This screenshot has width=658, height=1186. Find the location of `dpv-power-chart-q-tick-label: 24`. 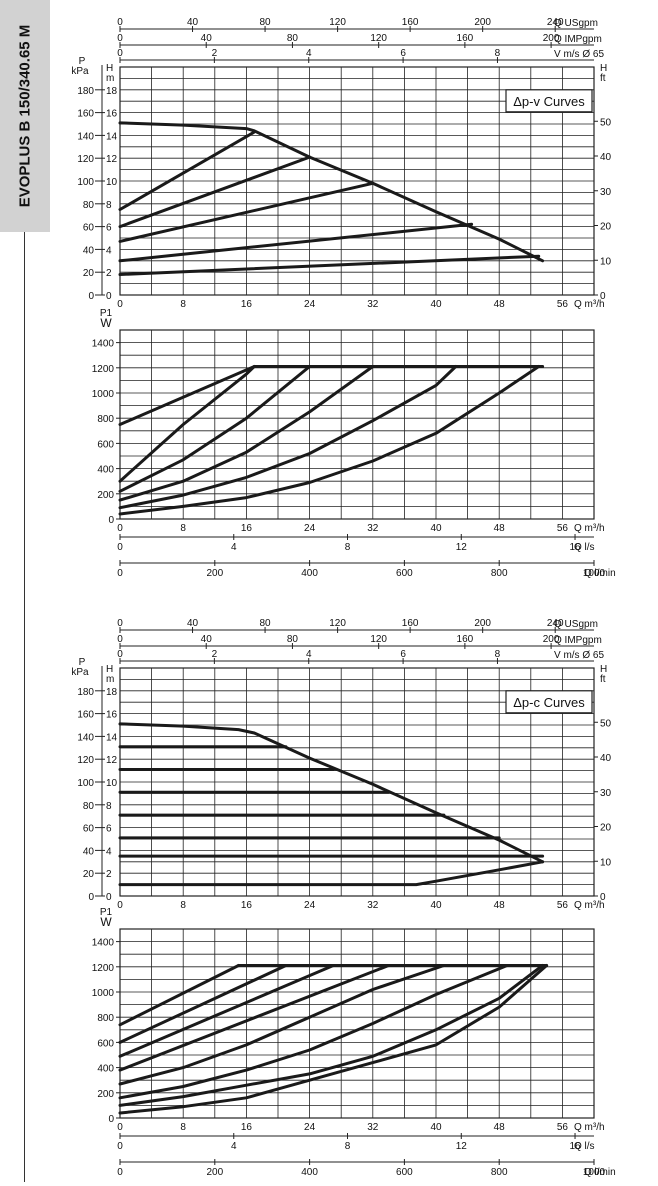

dpv-power-chart-q-tick-label: 24 is located at coordinates (310, 528).